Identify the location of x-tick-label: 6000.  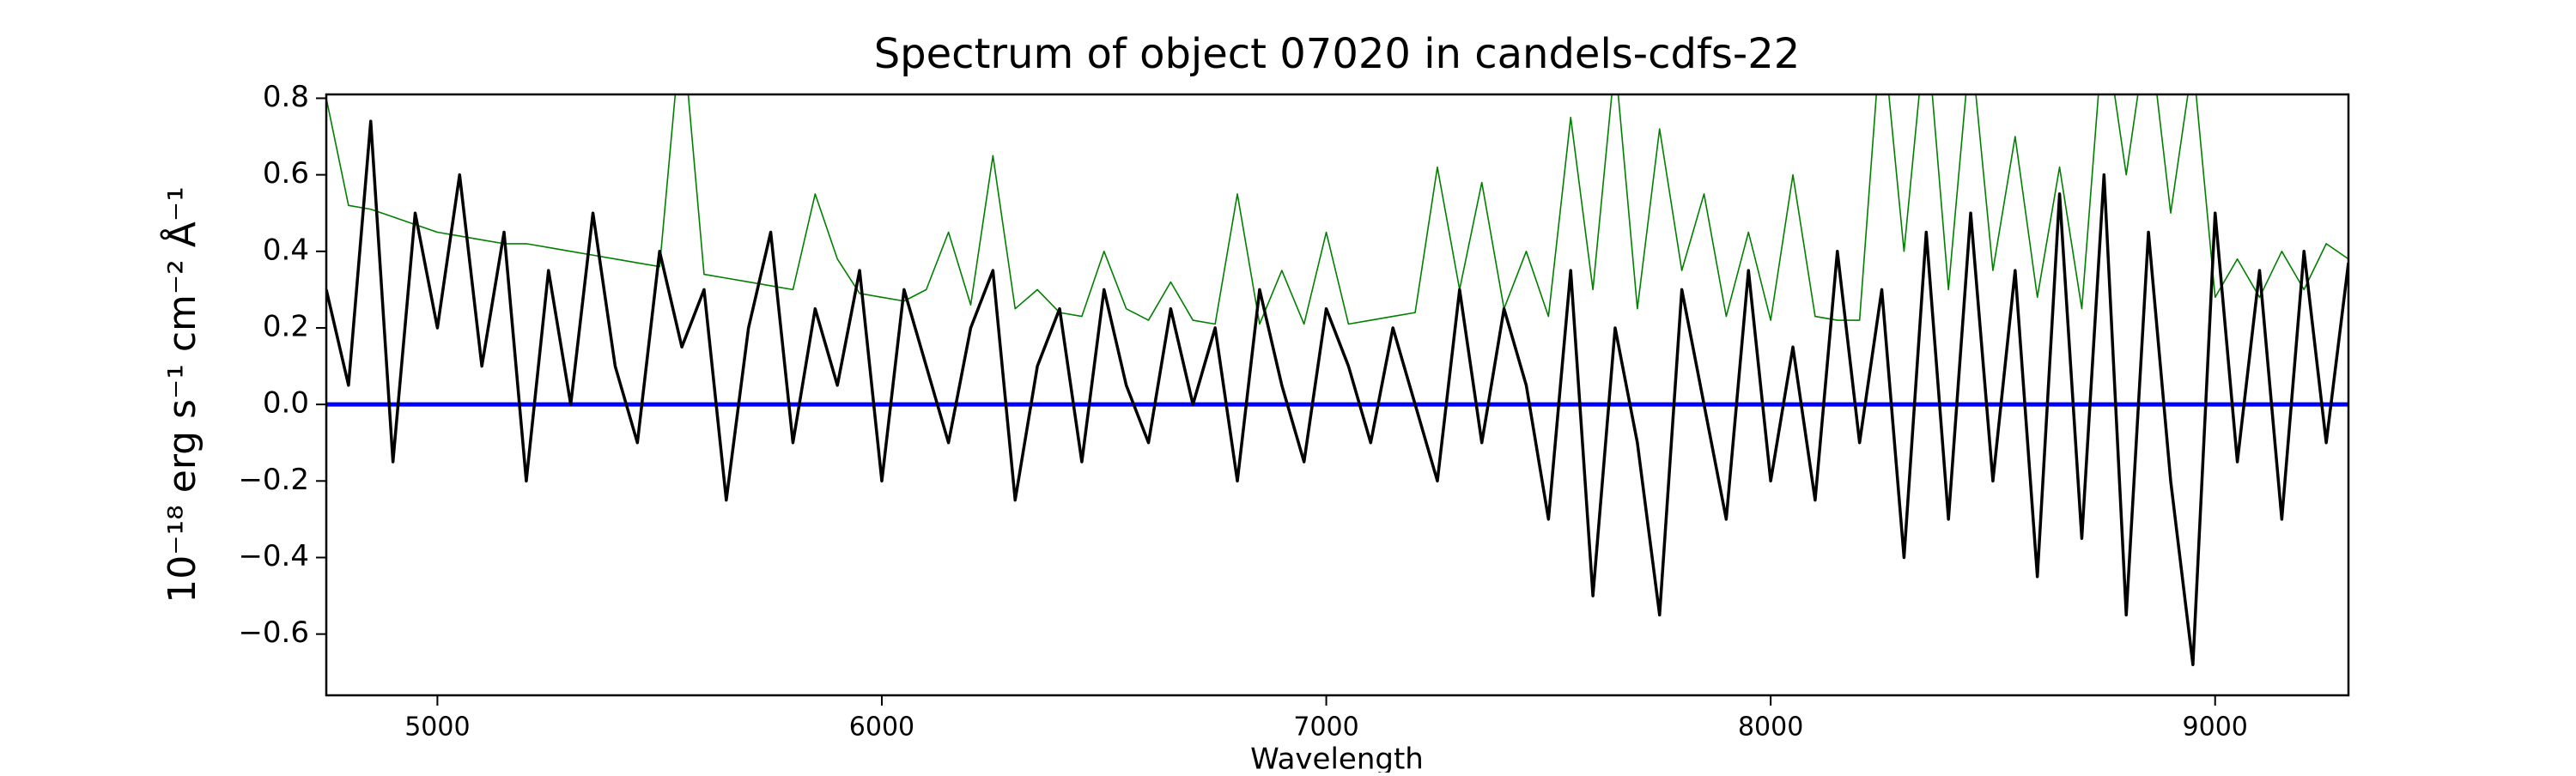
(881, 728).